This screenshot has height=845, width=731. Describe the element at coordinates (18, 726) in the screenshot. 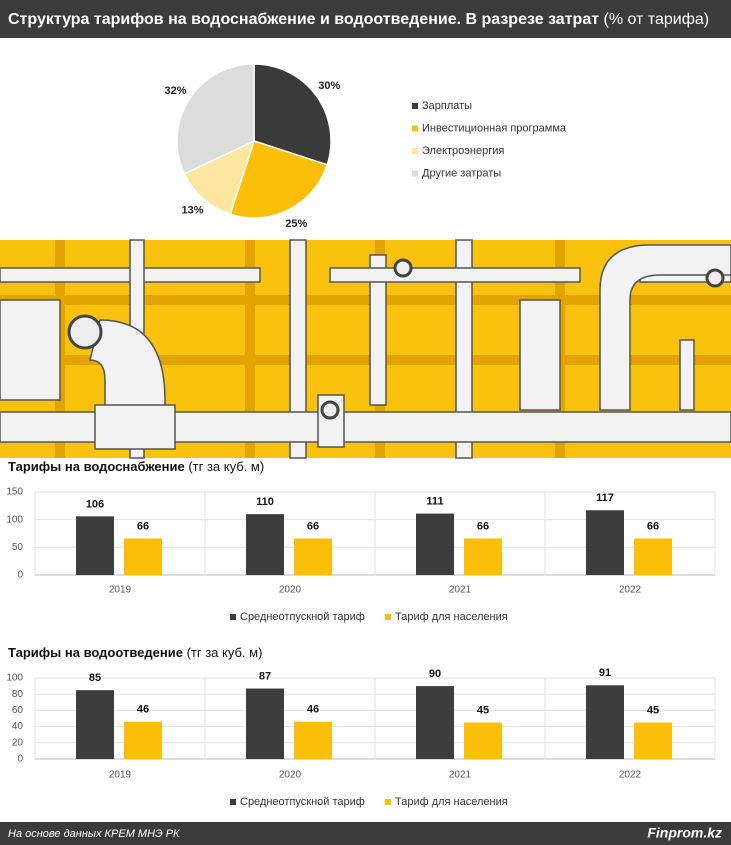

I see `y-tick-label: 40` at that location.